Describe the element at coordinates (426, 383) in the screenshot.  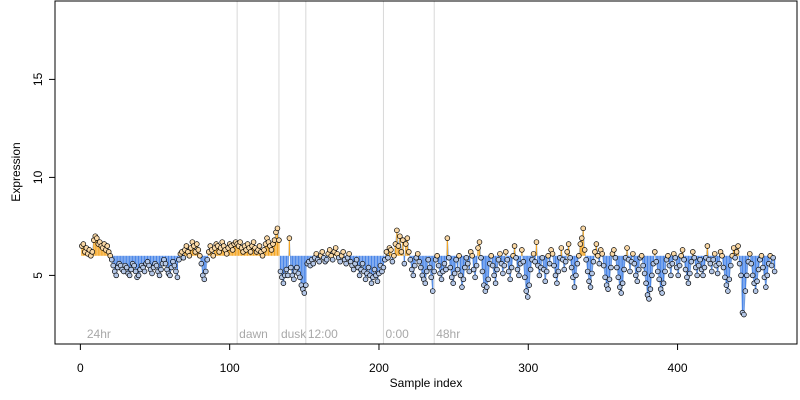
I see `x-axis-title: Sample index` at that location.